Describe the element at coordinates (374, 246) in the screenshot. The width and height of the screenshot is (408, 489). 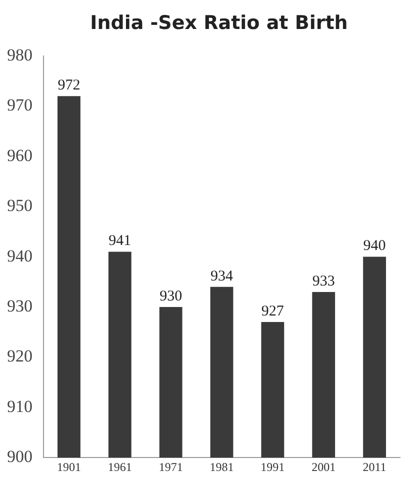
I see `data-label: 940` at that location.